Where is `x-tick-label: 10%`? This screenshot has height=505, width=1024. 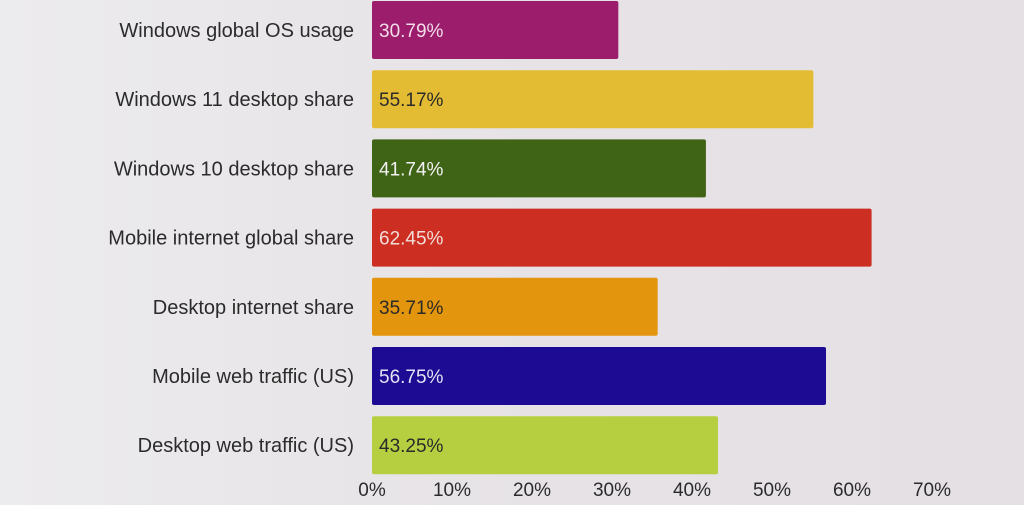 x-tick-label: 10% is located at coordinates (452, 490).